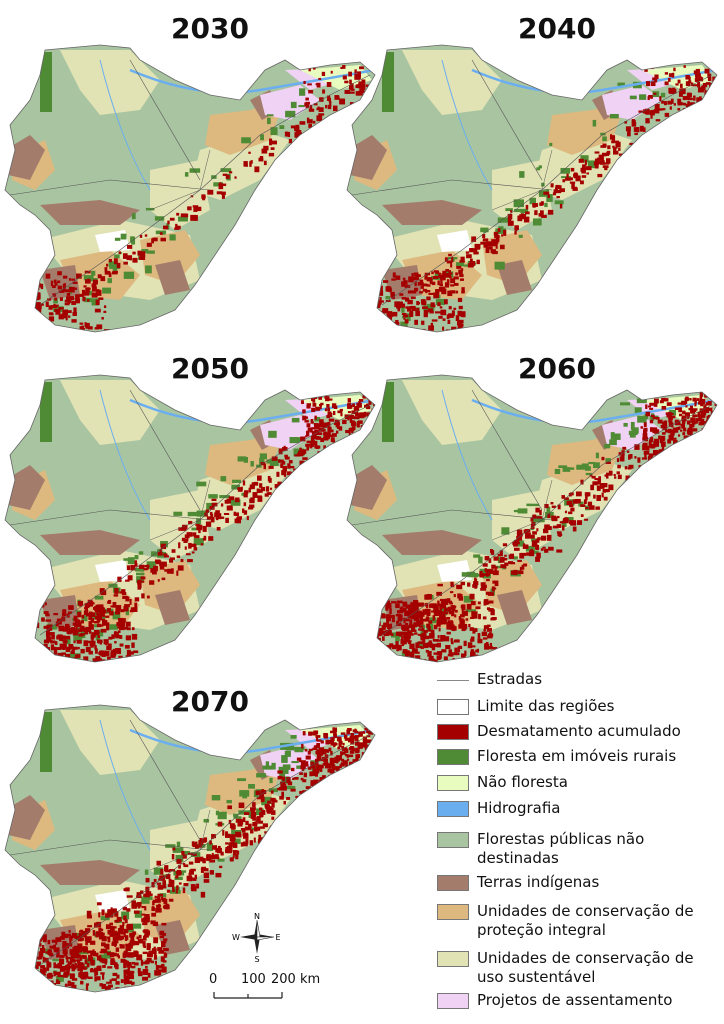 The image size is (724, 1024). I want to click on road-line-icon, so click(453, 680).